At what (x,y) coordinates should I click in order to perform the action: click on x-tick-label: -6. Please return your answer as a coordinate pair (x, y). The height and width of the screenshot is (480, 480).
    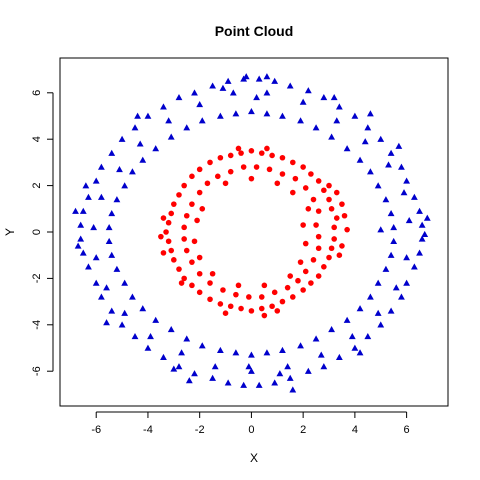
    Looking at the image, I should click on (96, 430).